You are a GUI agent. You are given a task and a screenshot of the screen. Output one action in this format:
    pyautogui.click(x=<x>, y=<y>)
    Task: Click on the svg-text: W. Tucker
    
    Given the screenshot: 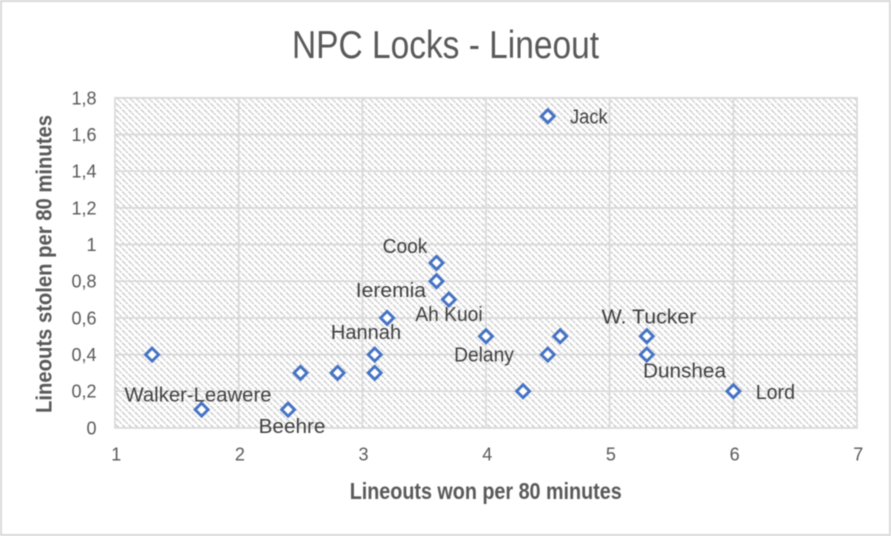 What is the action you would take?
    pyautogui.click(x=649, y=318)
    